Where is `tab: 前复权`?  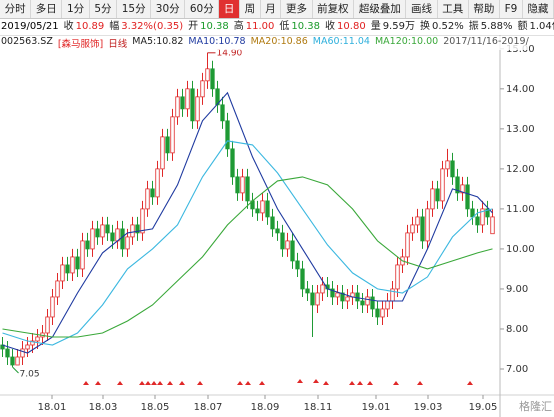 tab: 前复权 is located at coordinates (334, 9).